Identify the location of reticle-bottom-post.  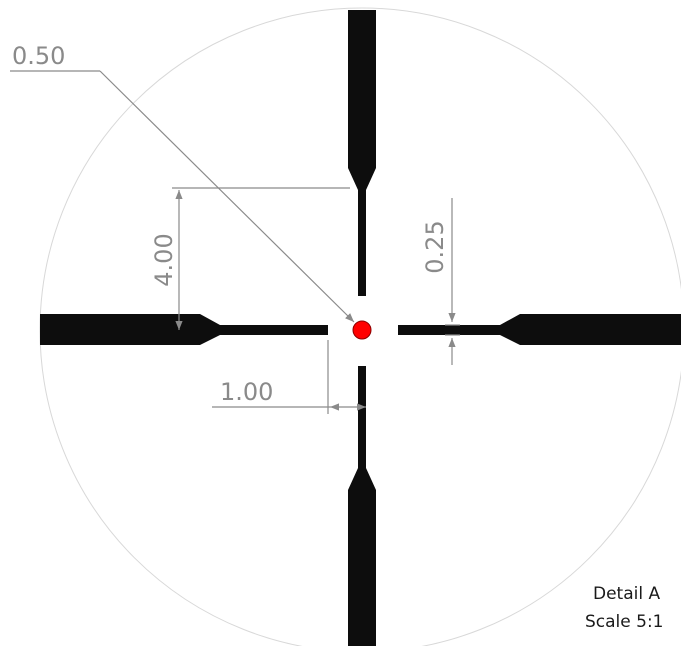
(362, 506).